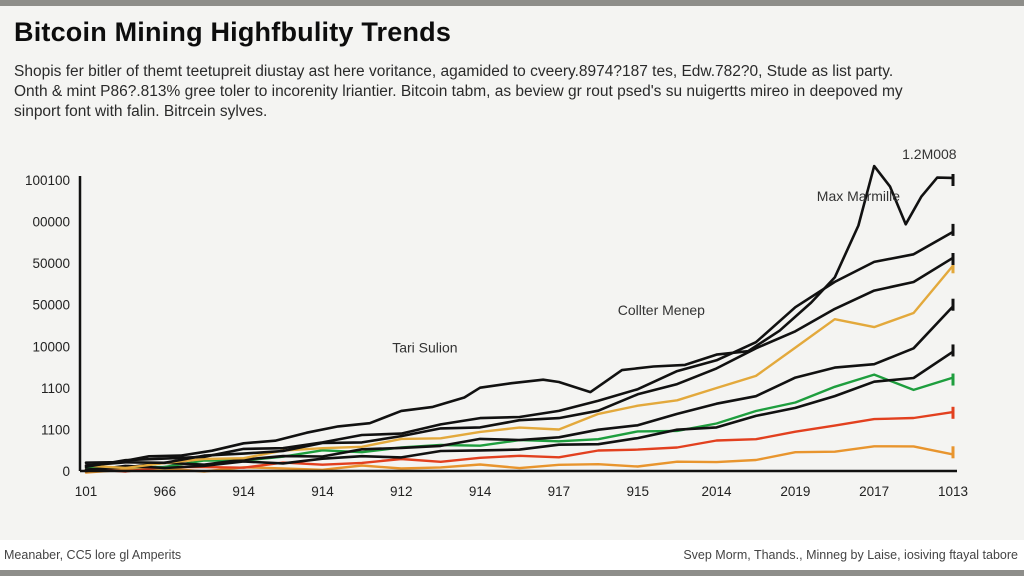 Image resolution: width=1024 pixels, height=576 pixels. Describe the element at coordinates (165, 491) in the screenshot. I see `x-tick-label: 966` at that location.